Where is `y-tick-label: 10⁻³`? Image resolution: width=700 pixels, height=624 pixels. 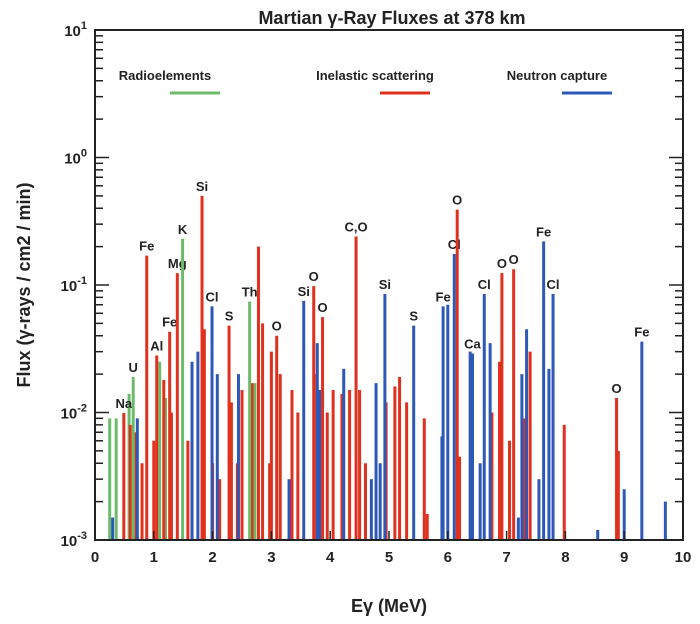
y-tick-label: 10⁻³ is located at coordinates (74, 540).